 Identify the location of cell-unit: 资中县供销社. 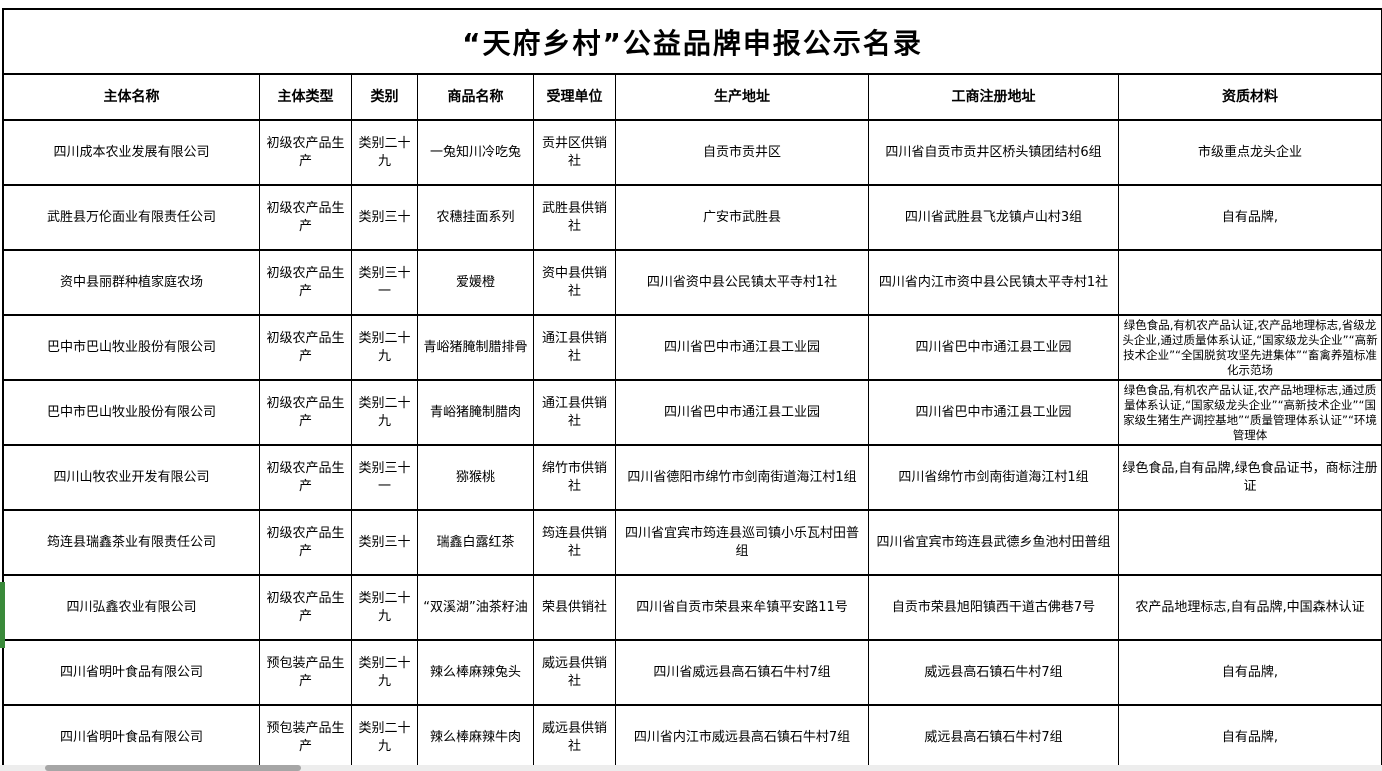
(575, 282).